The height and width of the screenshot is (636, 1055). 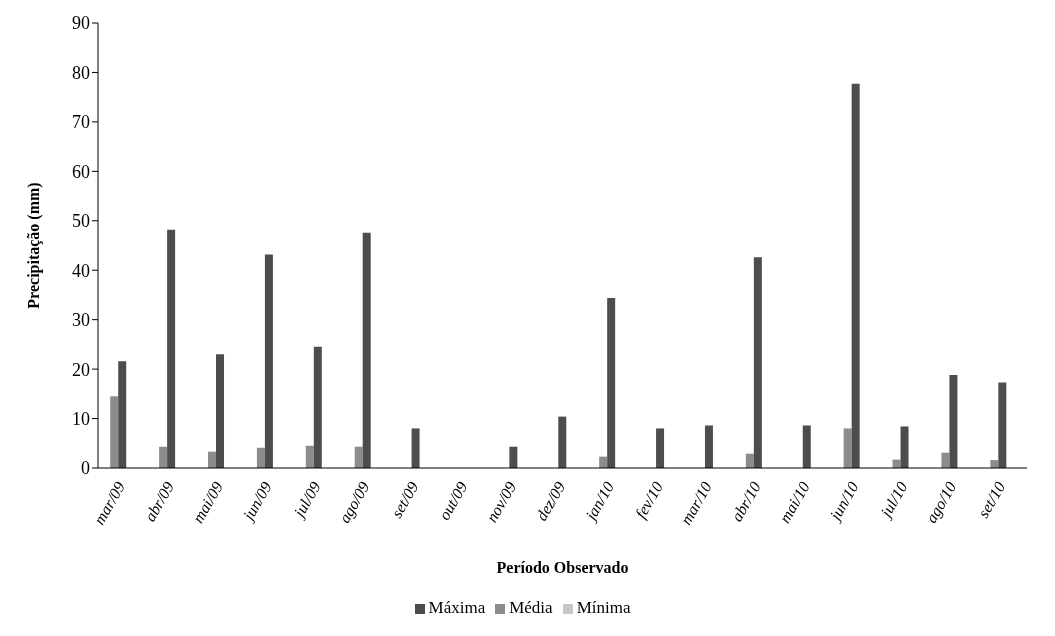 I want to click on y-tick-label: 40, so click(x=81, y=270).